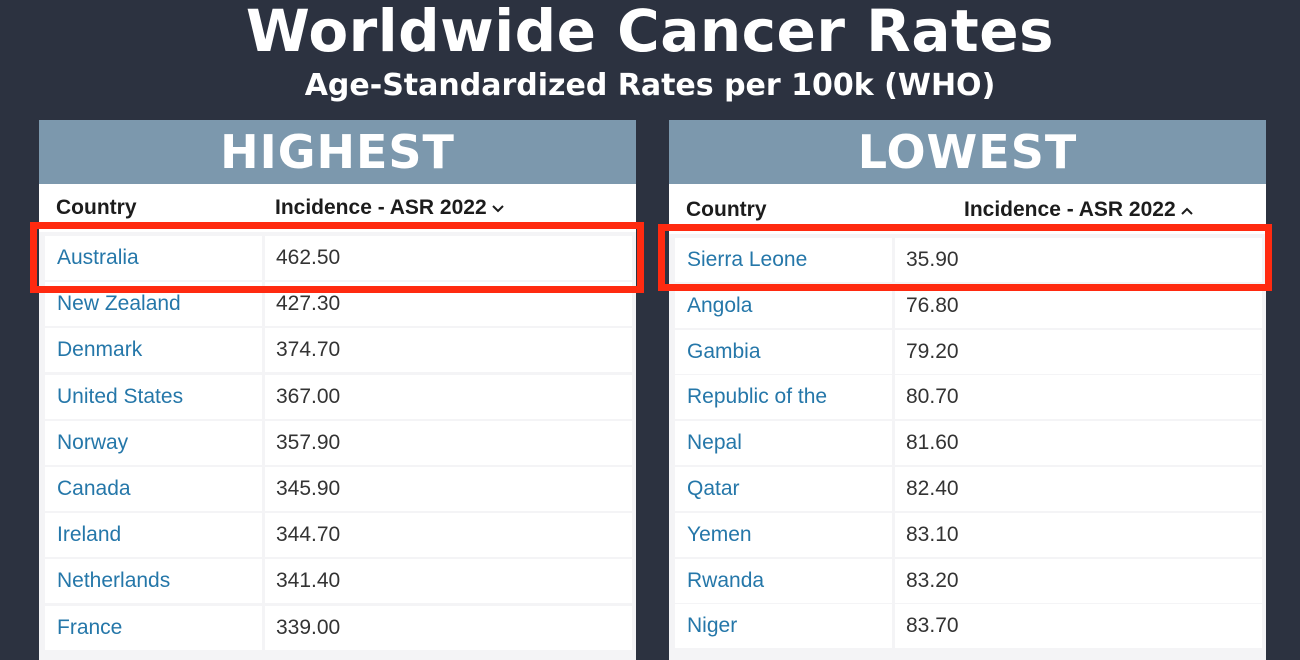 The height and width of the screenshot is (660, 1300). I want to click on country-link: Angola, so click(783, 305).